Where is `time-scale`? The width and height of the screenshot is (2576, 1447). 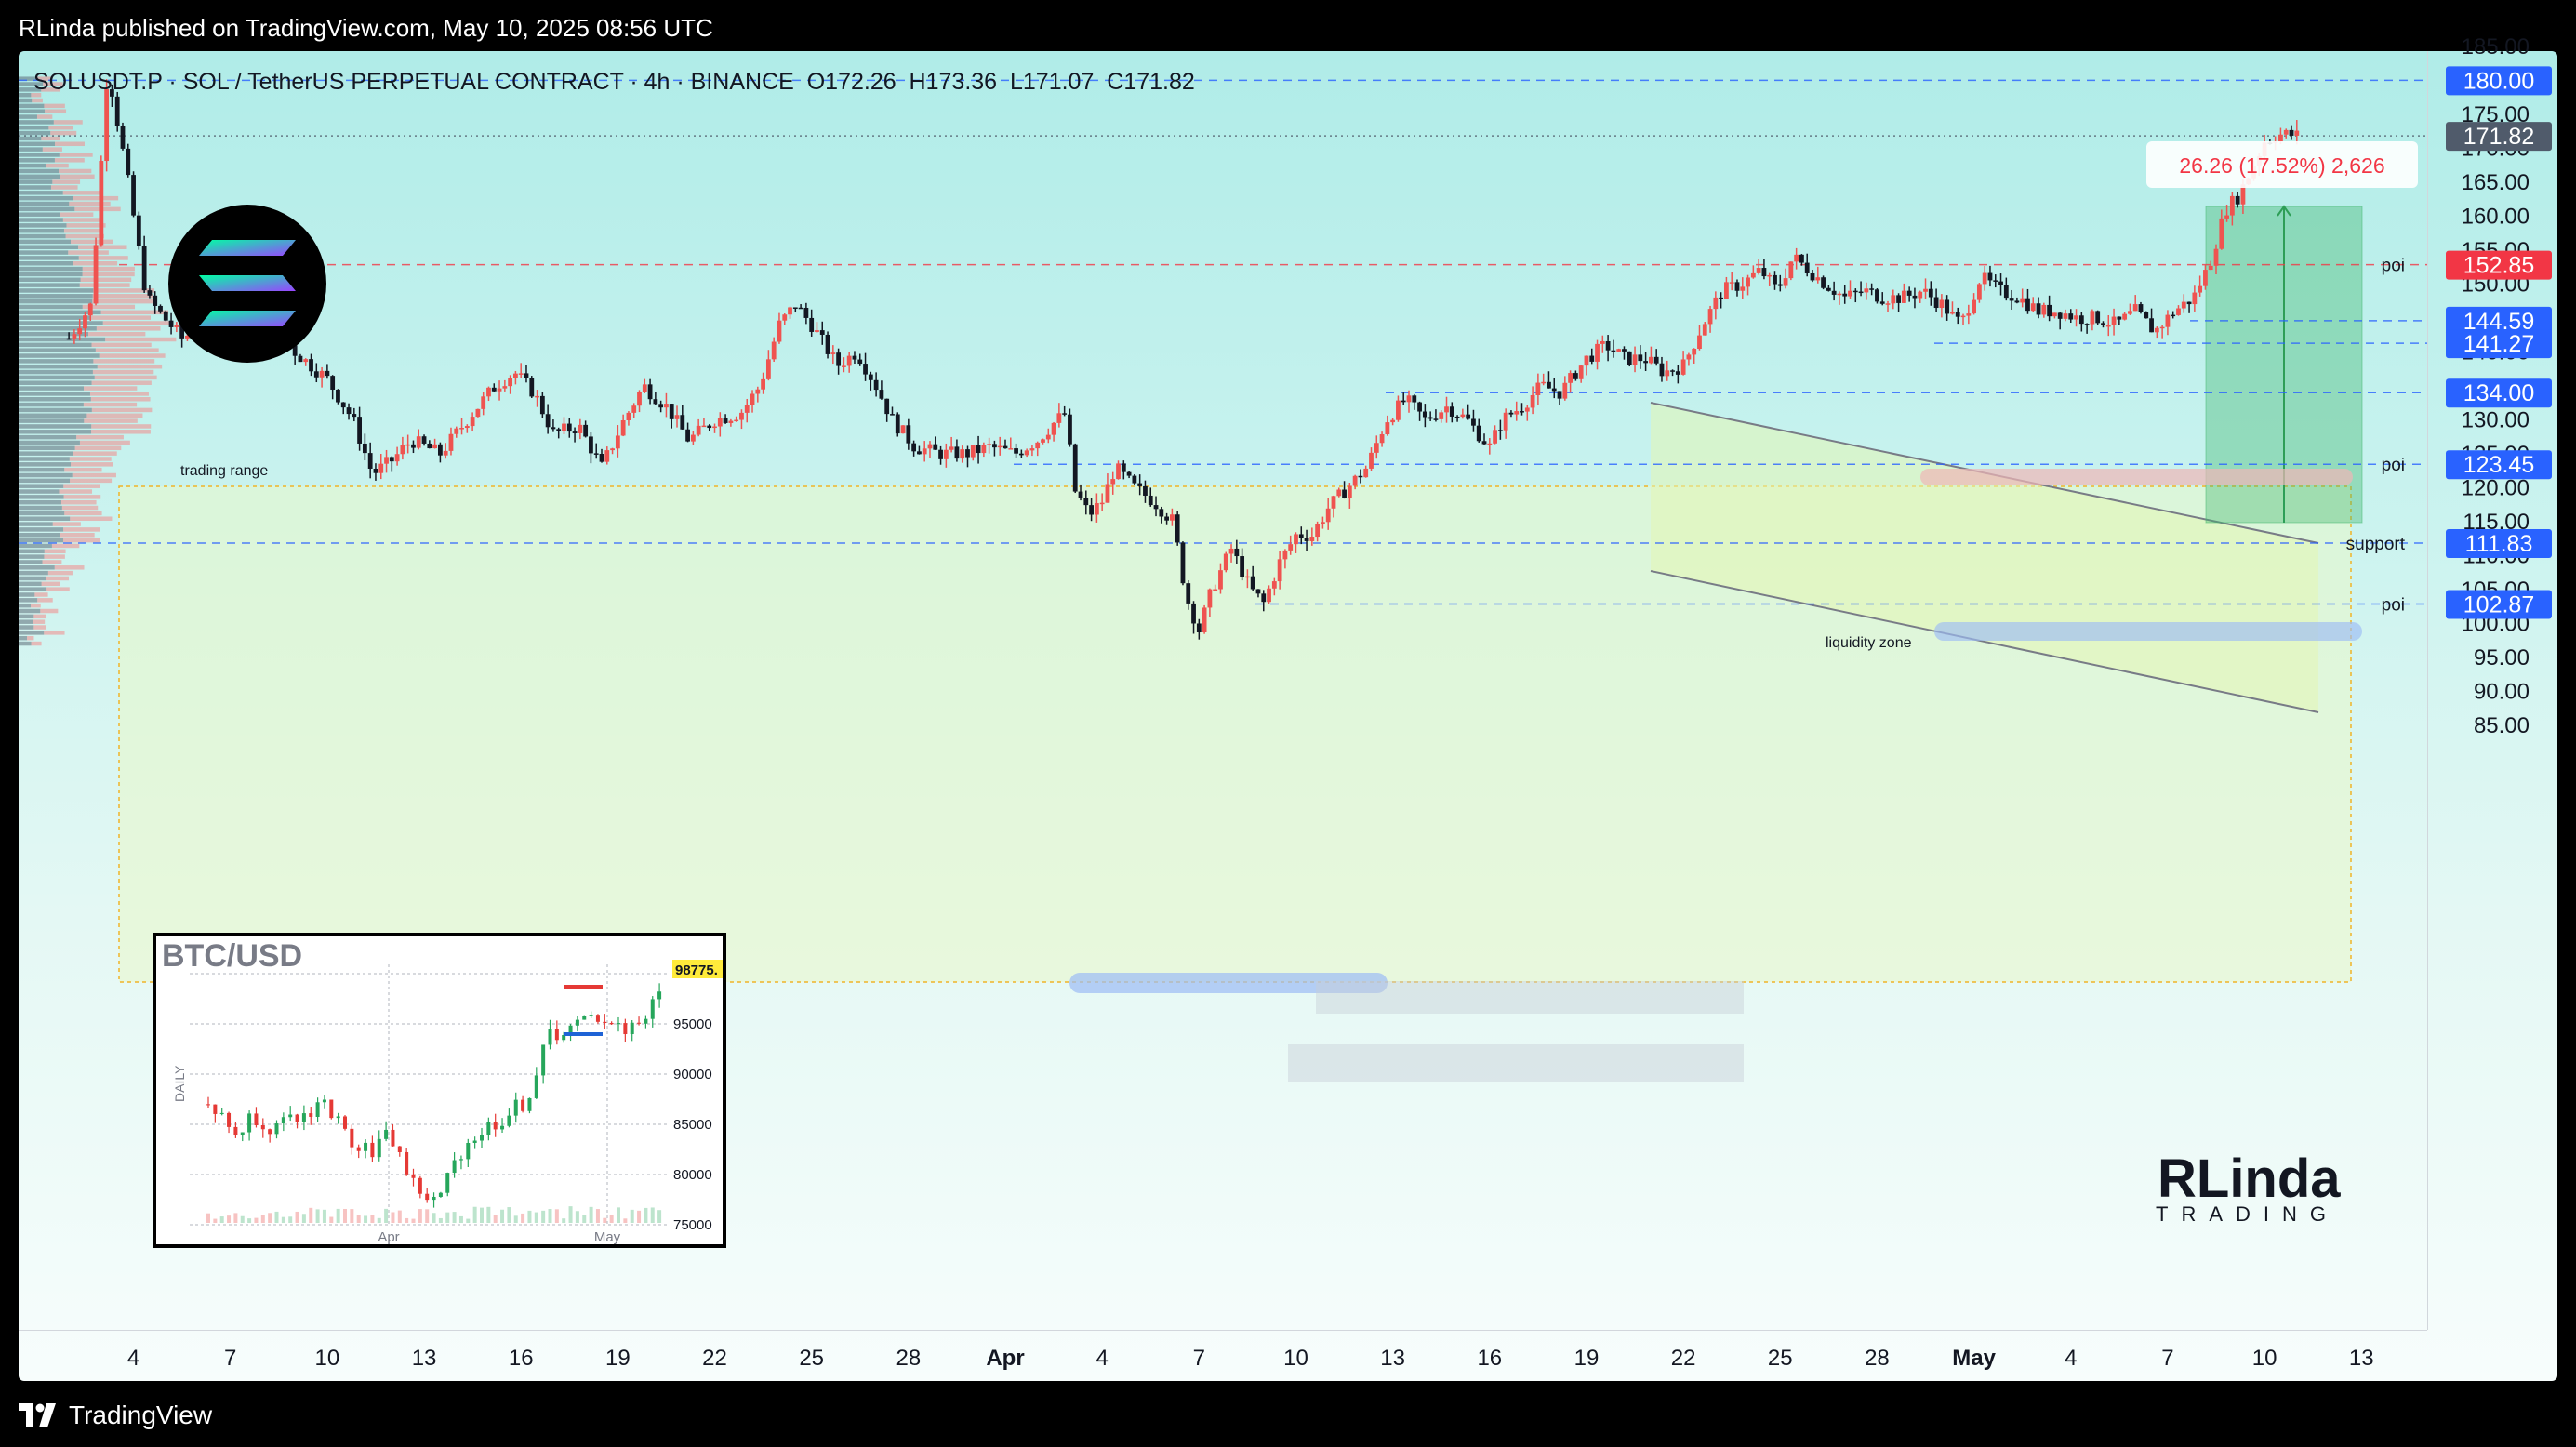 time-scale is located at coordinates (1223, 1356).